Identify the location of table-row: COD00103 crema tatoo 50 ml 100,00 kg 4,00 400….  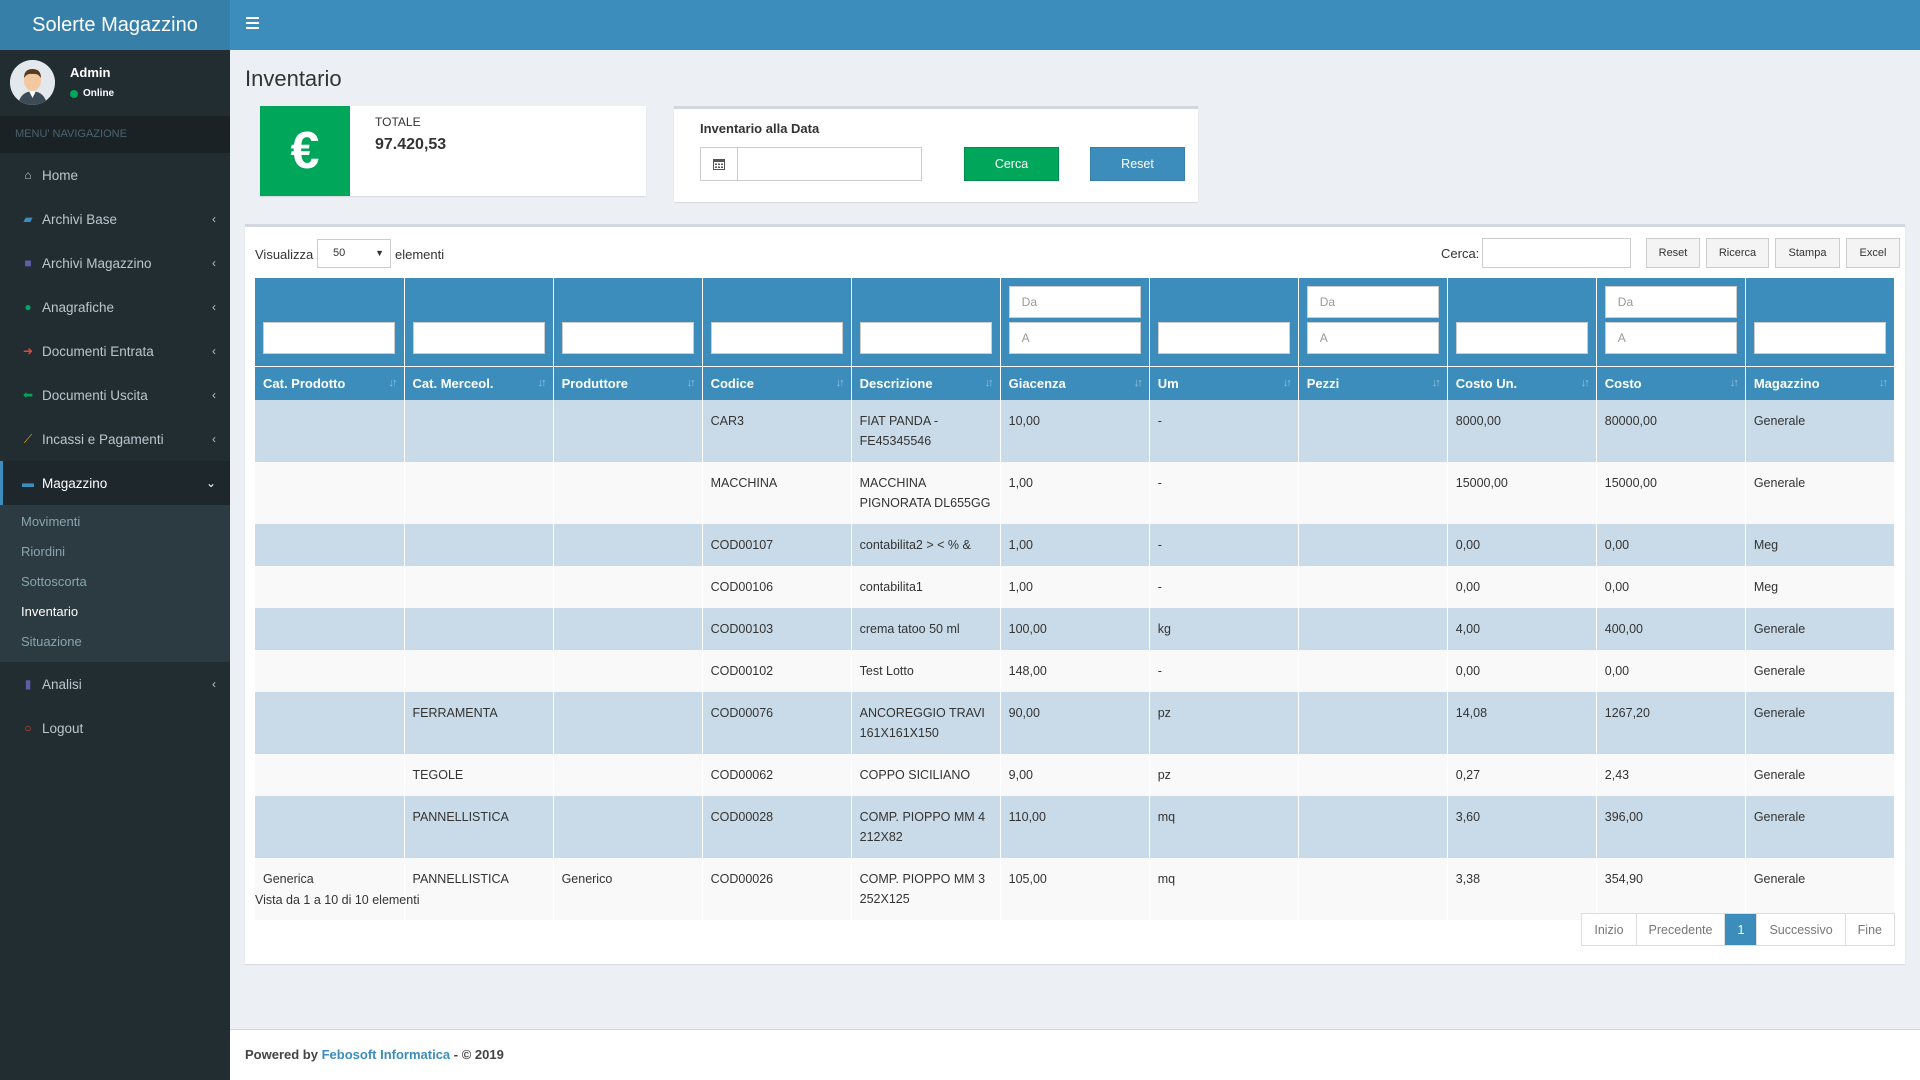
(1075, 629).